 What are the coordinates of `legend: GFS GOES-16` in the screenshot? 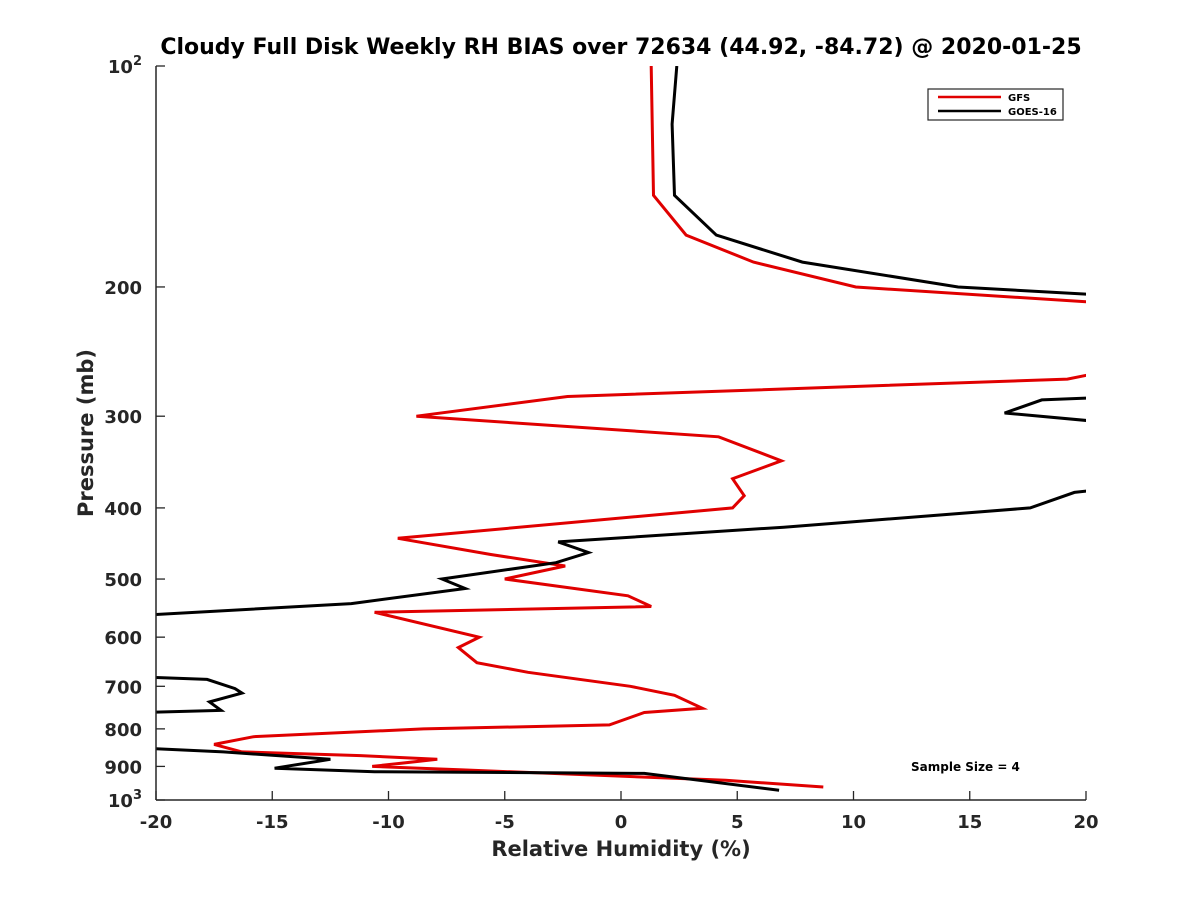 It's located at (995, 104).